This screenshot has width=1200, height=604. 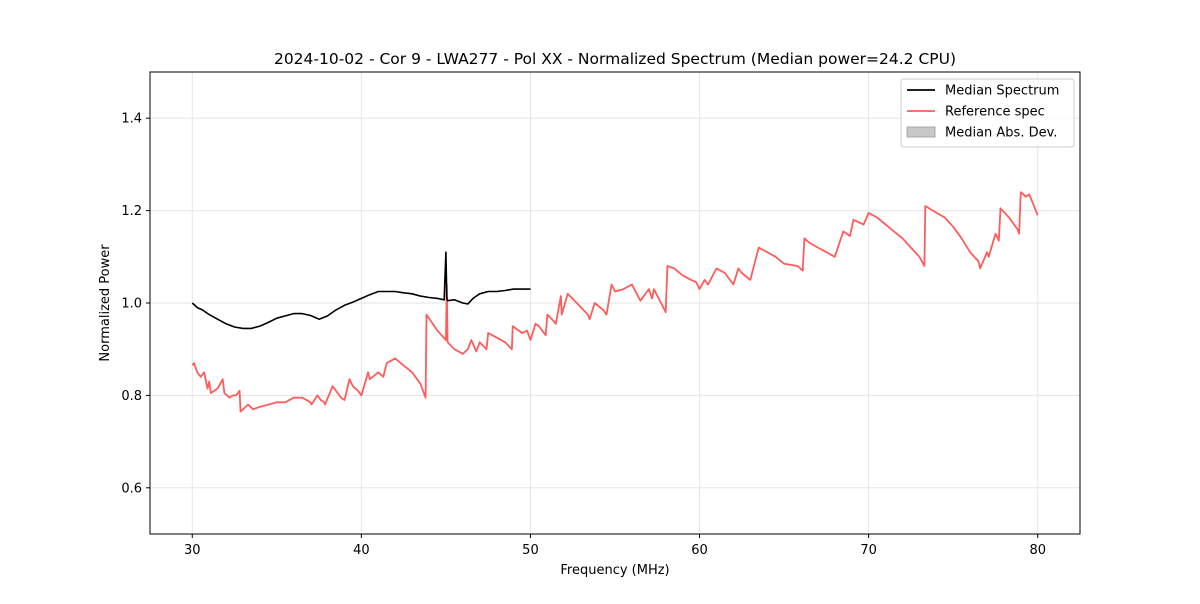 What do you see at coordinates (361, 290) in the screenshot?
I see `median-spectrum-line` at bounding box center [361, 290].